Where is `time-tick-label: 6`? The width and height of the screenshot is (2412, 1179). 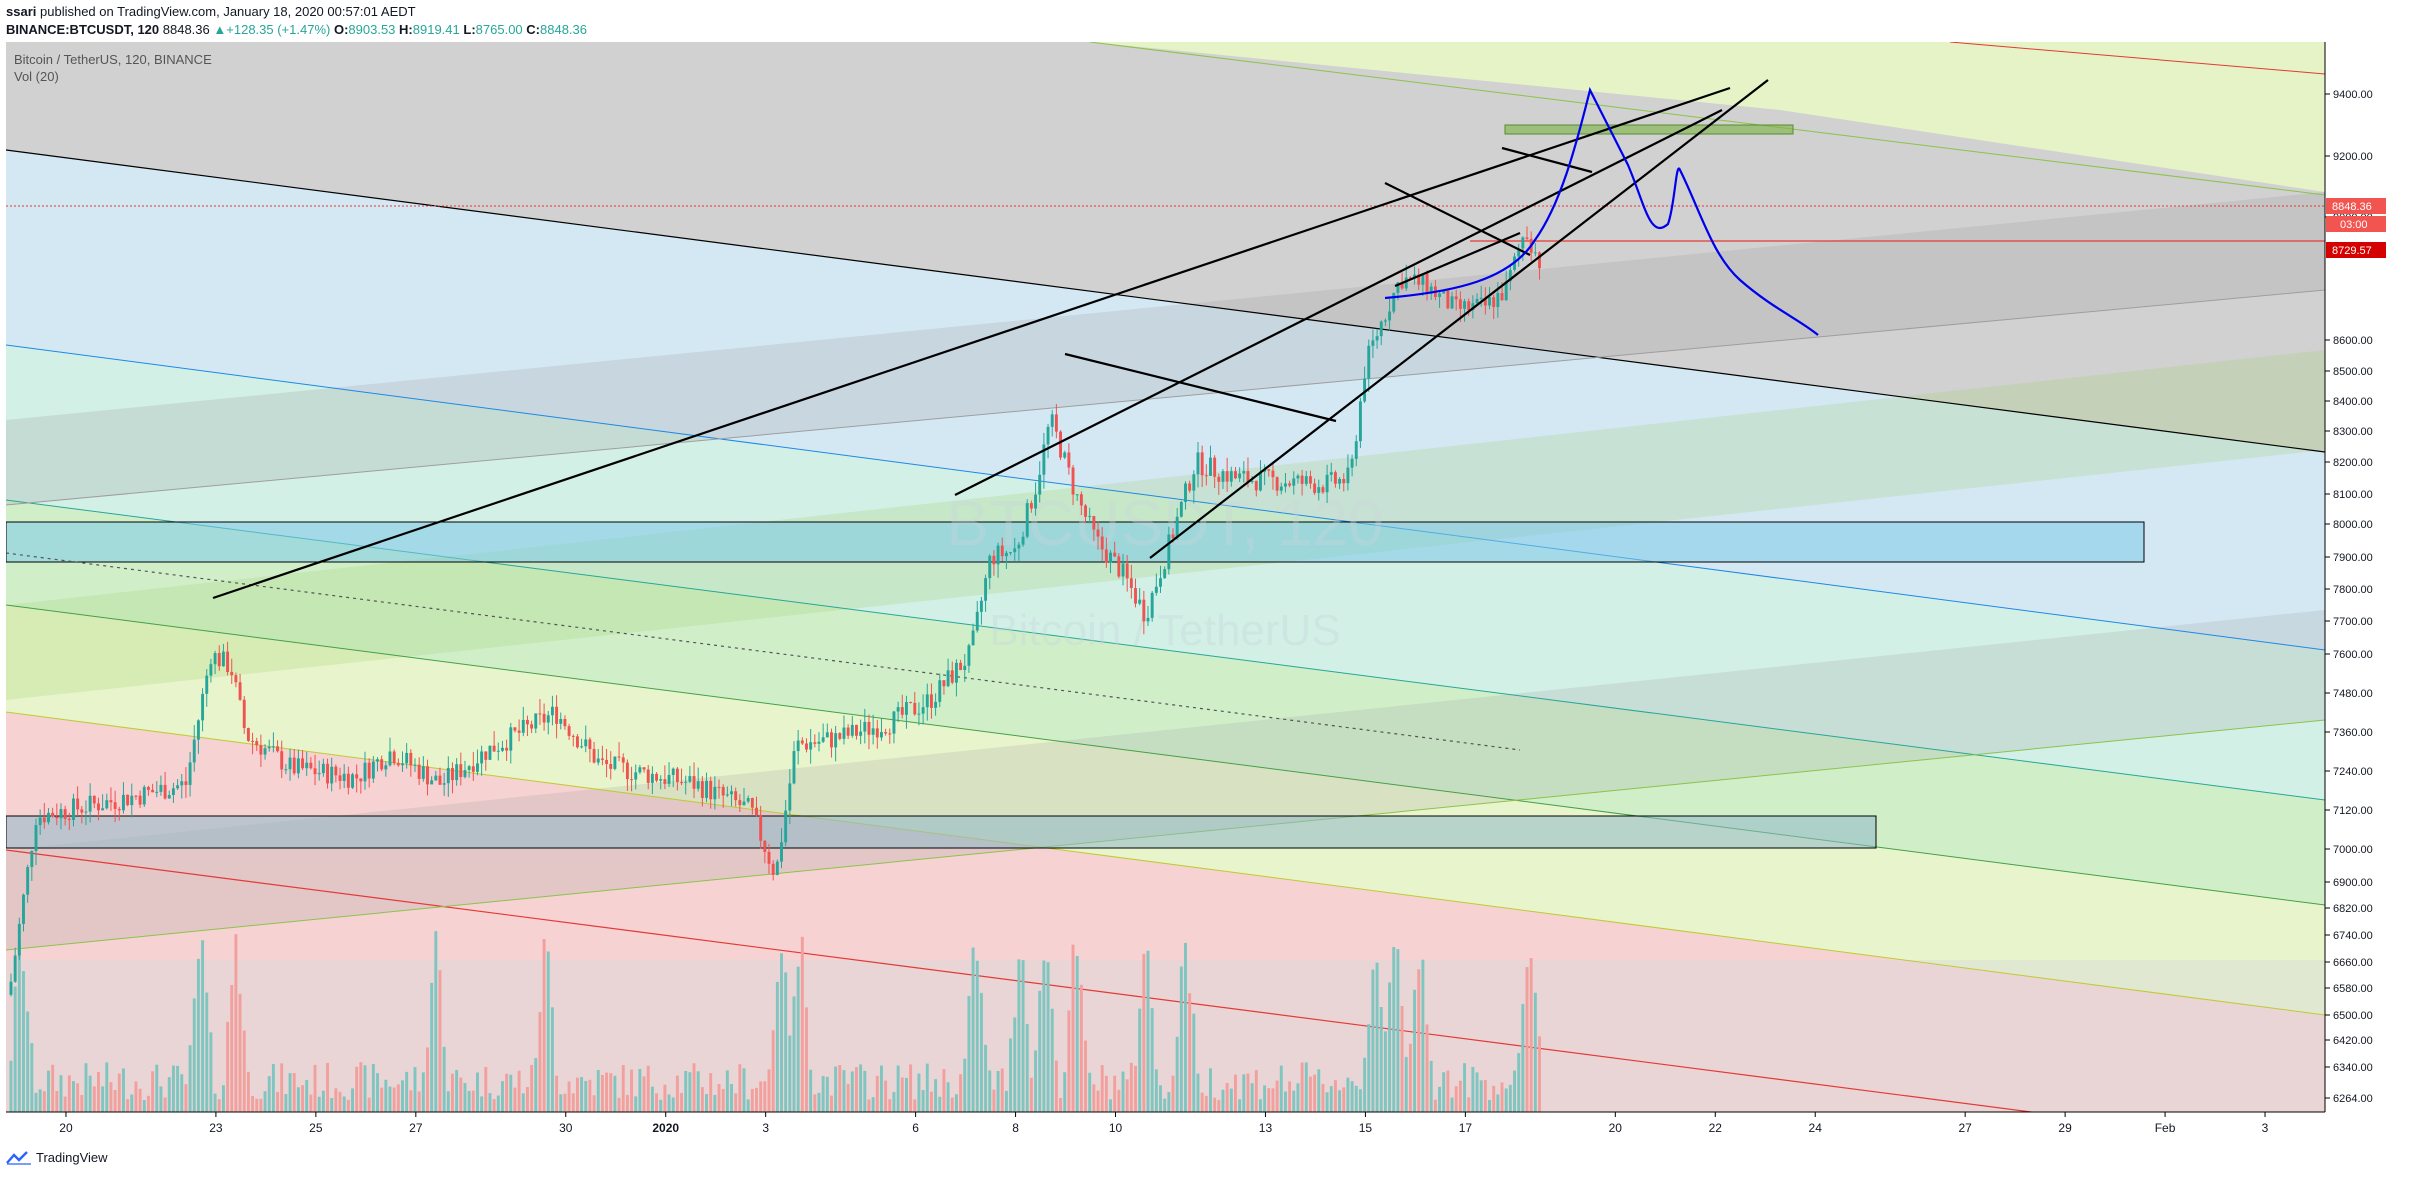
time-tick-label: 6 is located at coordinates (915, 1128).